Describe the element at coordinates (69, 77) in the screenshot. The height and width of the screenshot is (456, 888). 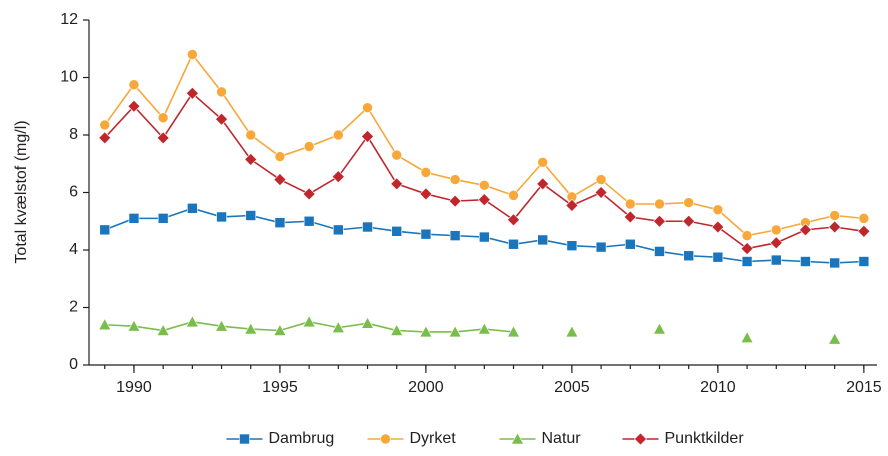
I see `y-tick-label: 10` at that location.